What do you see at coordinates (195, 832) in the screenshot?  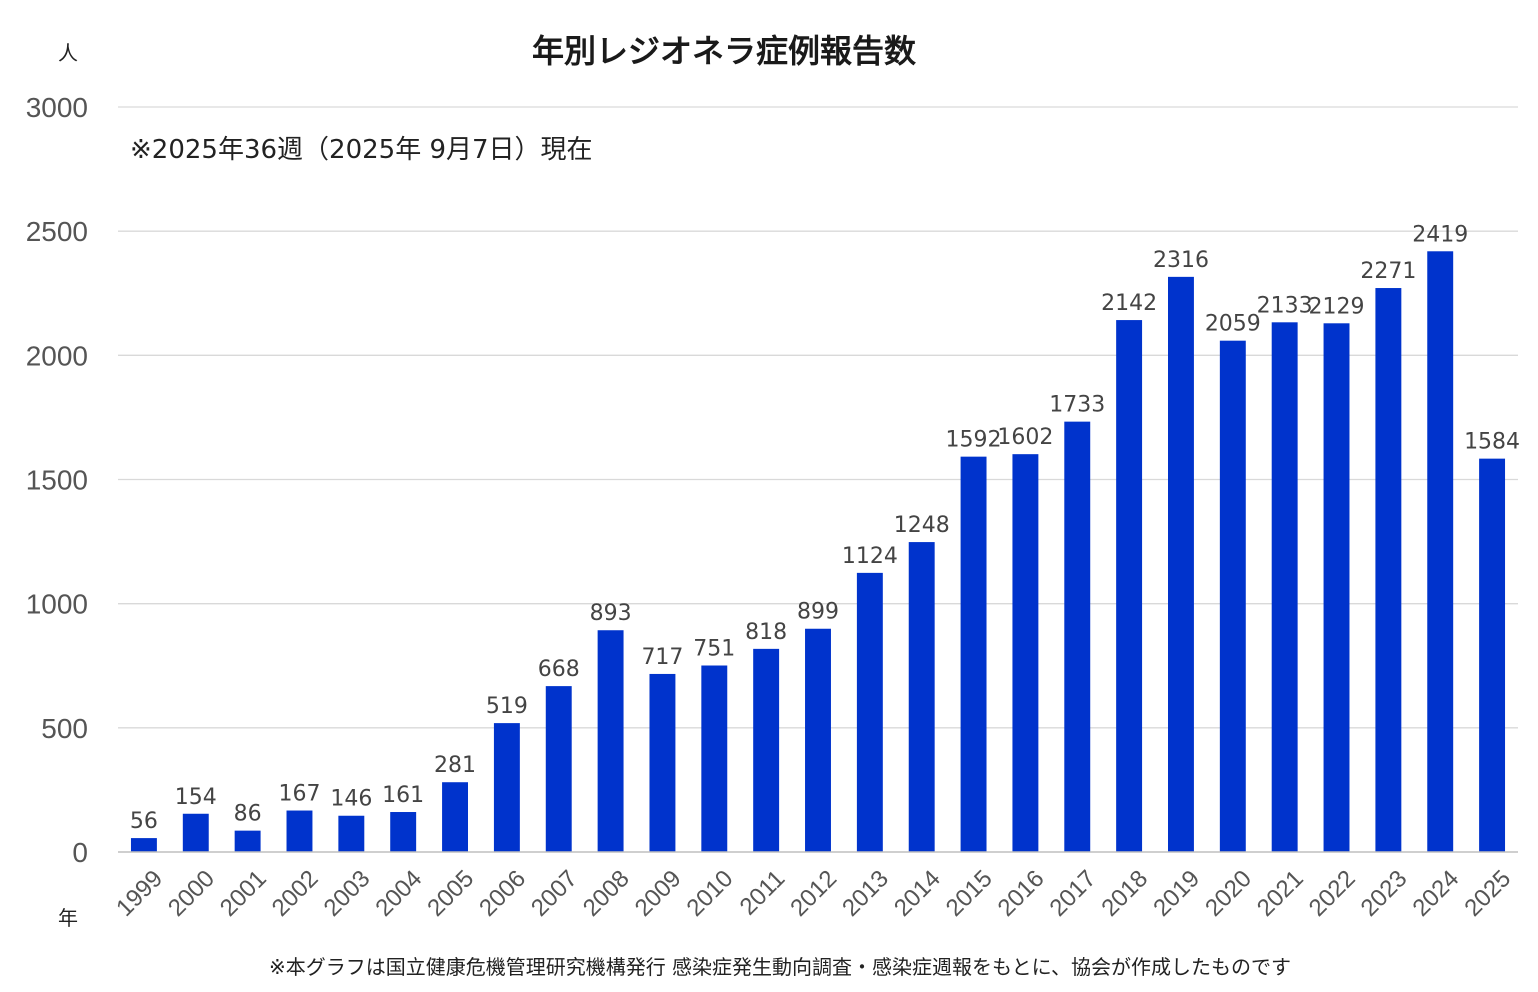 I see `bar-2000` at bounding box center [195, 832].